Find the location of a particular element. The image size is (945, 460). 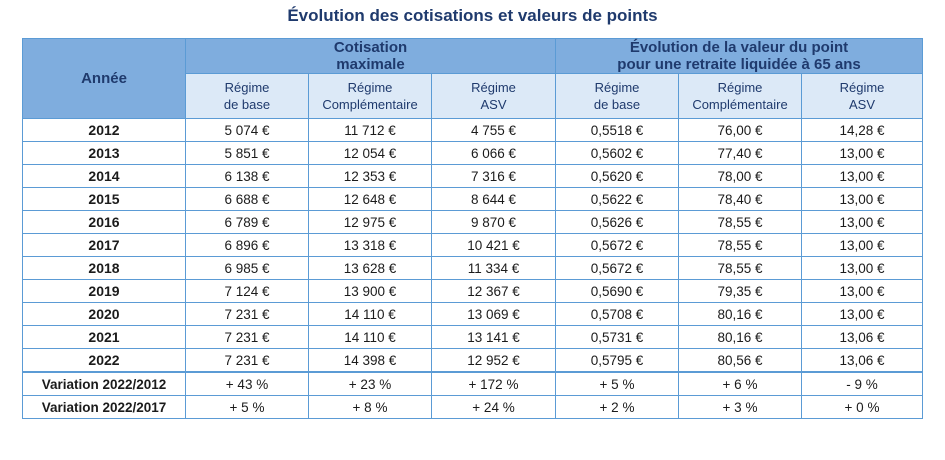

cell-point-complementaire: 78,00 € is located at coordinates (740, 176).